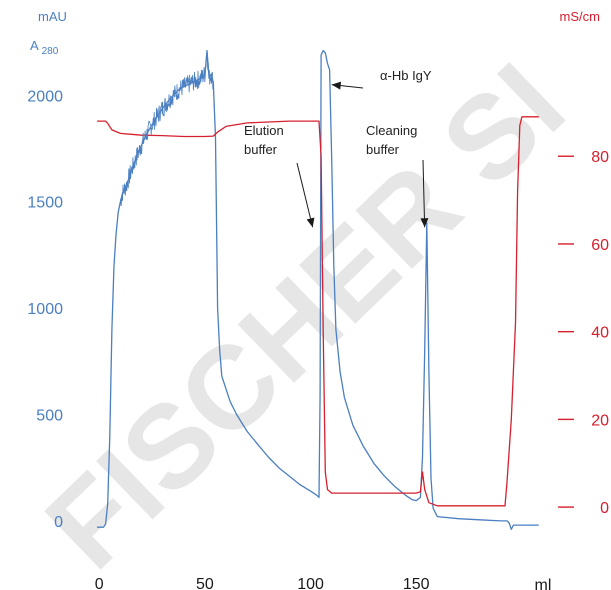 The height and width of the screenshot is (590, 611). Describe the element at coordinates (52, 16) in the screenshot. I see `left-axis-unit: mAU` at that location.